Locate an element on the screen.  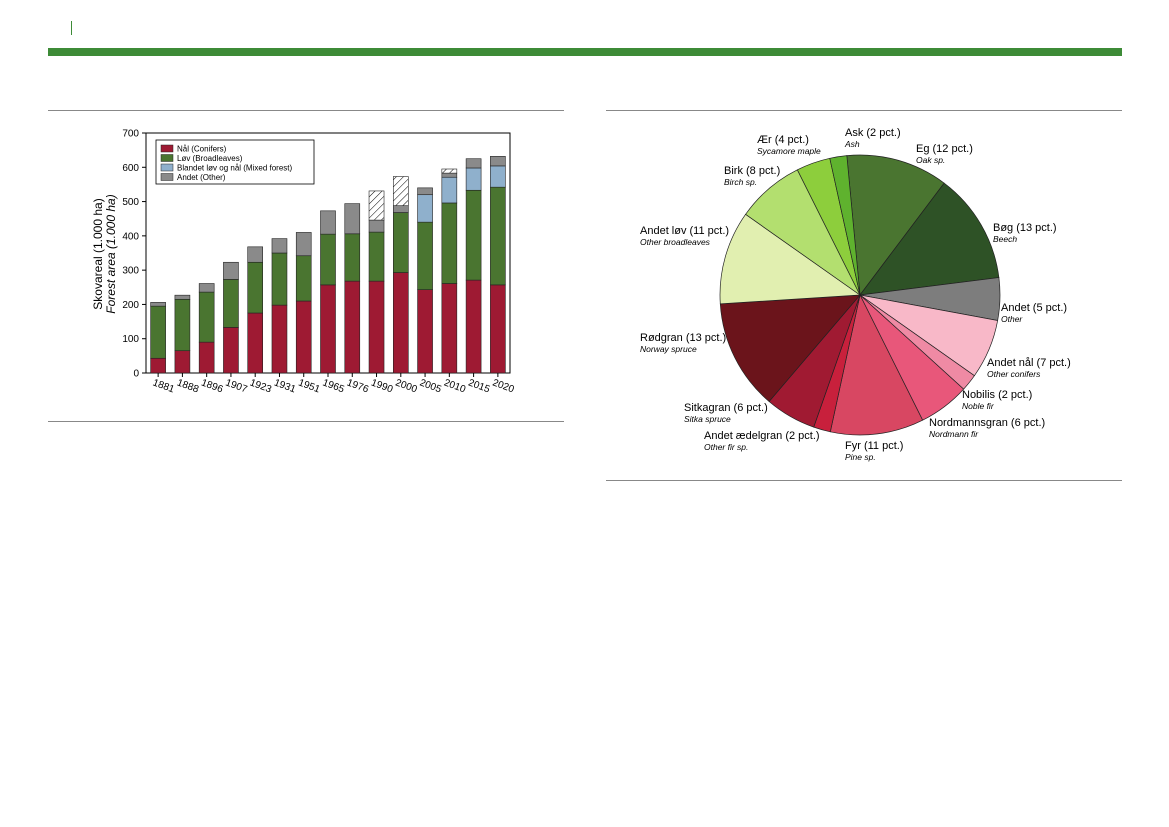
header-tick-mark is located at coordinates (71, 28).